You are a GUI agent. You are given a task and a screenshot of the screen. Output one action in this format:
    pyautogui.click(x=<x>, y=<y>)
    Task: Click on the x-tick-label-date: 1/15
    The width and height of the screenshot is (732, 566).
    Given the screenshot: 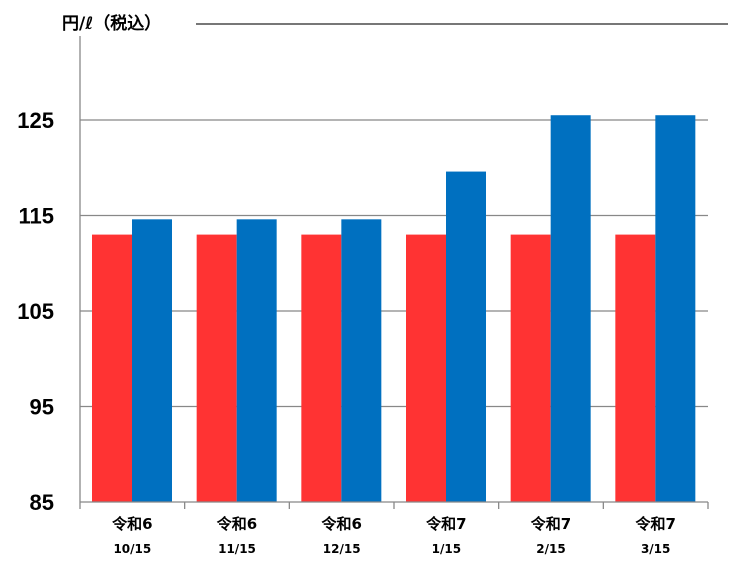 What is the action you would take?
    pyautogui.click(x=446, y=549)
    